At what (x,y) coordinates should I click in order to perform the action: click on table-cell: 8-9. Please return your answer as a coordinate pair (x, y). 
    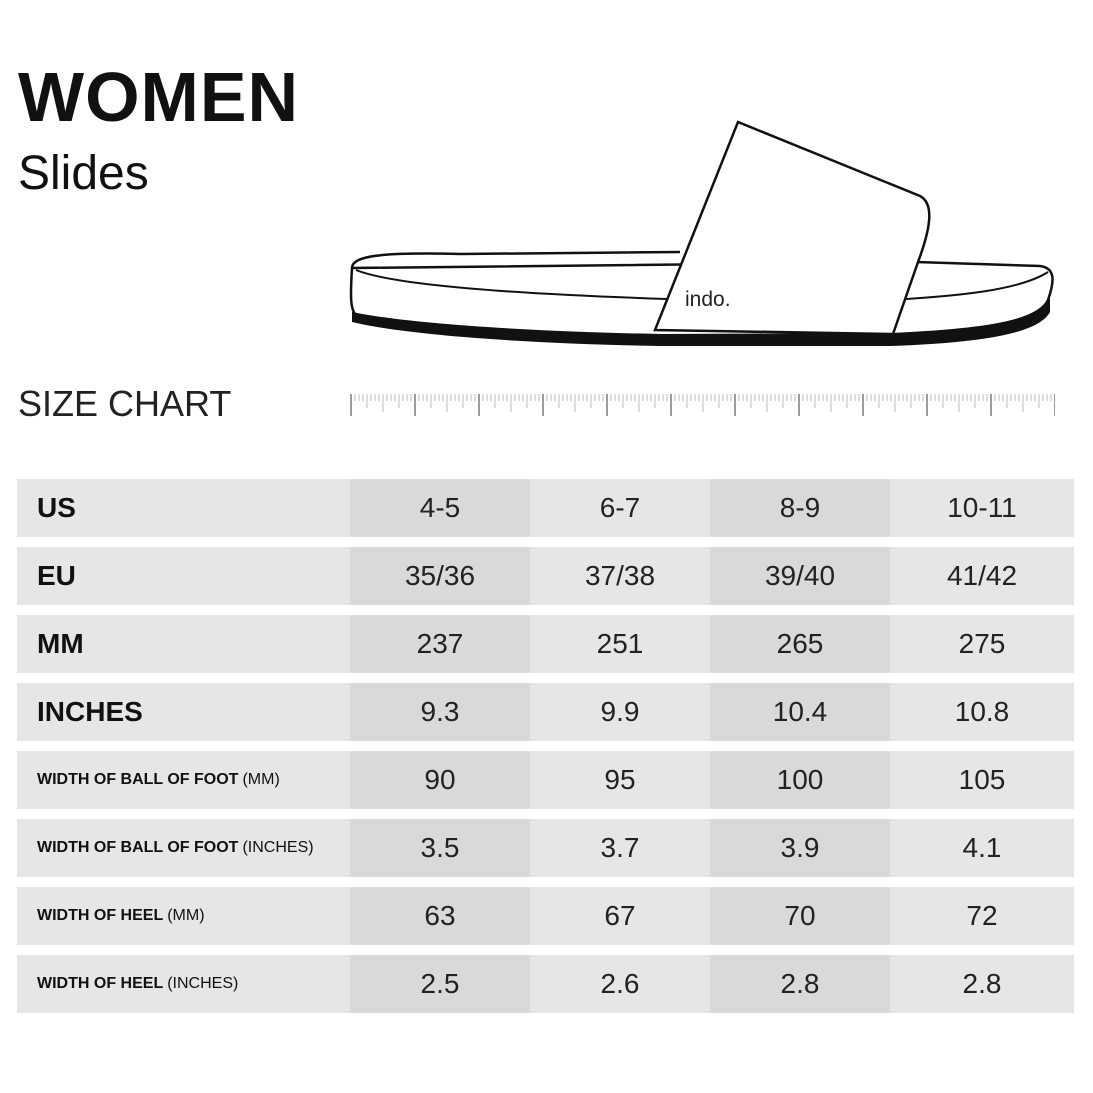
    Looking at the image, I should click on (800, 508).